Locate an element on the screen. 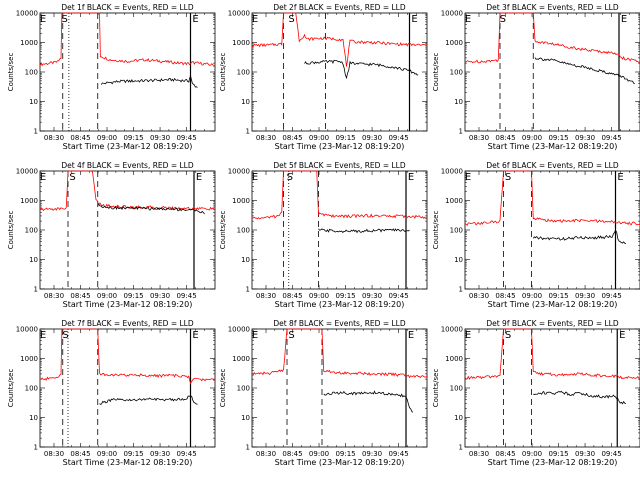 This screenshot has height=480, width=640. panel-title: Det 3f BLACK = Events, RED = LLD is located at coordinates (552, 7).